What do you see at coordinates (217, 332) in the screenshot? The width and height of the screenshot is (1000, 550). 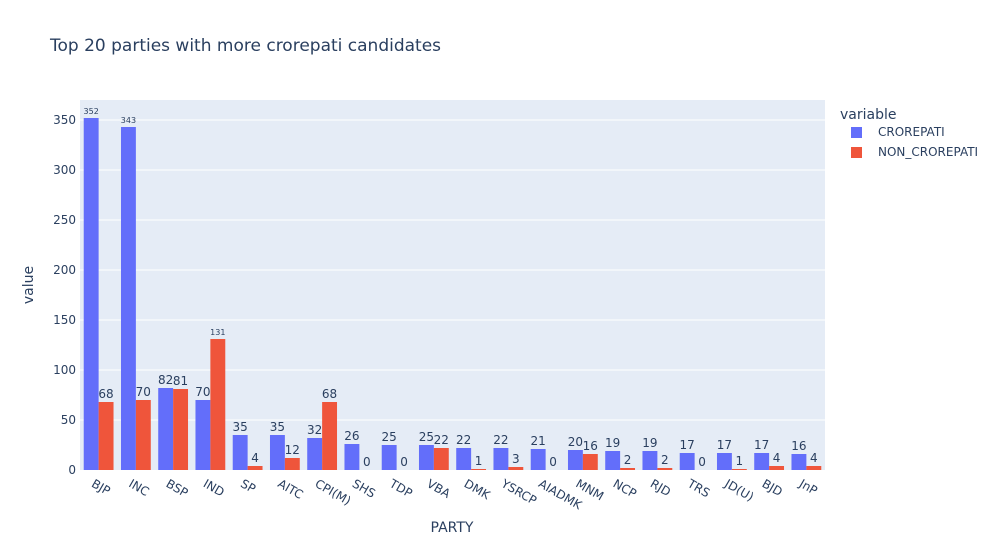 I see `bar-value-label: 131` at bounding box center [217, 332].